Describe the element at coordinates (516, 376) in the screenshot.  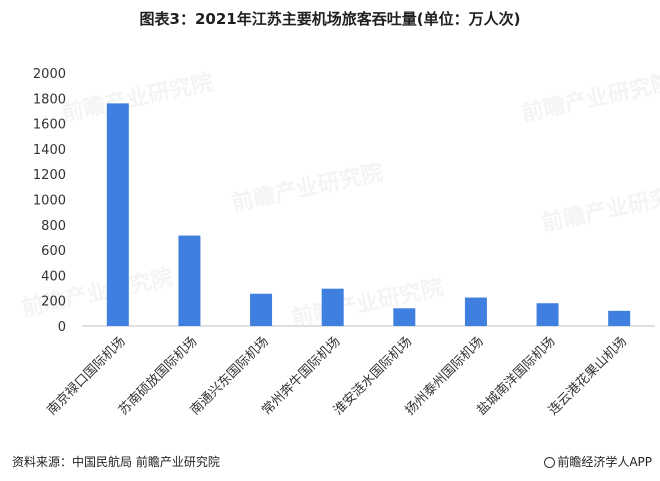
I see `x-tick-label: 盐城南洋国际机场` at that location.